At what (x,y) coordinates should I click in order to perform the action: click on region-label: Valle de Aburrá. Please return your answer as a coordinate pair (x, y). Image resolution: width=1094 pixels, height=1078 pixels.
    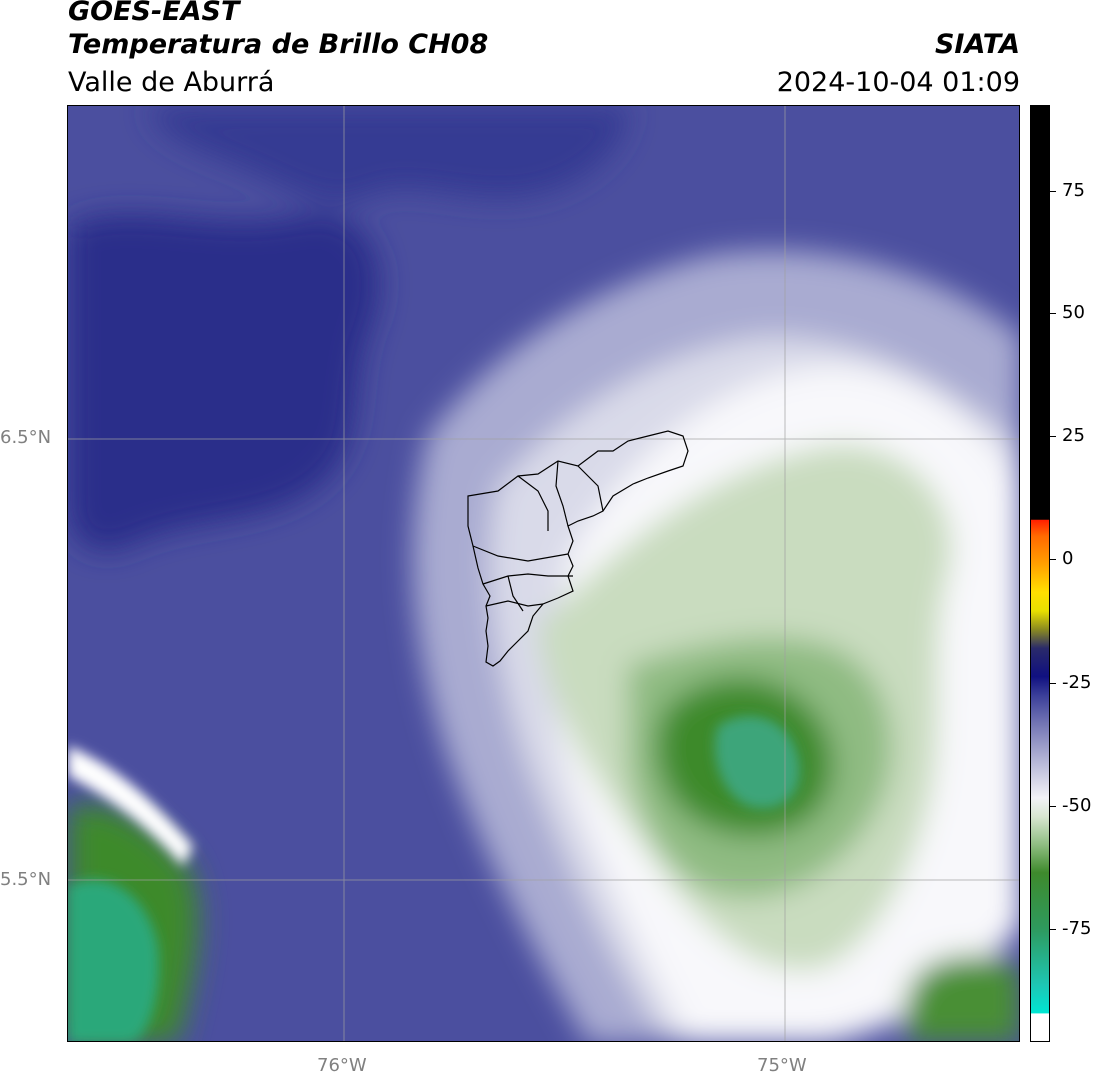
    Looking at the image, I should click on (171, 83).